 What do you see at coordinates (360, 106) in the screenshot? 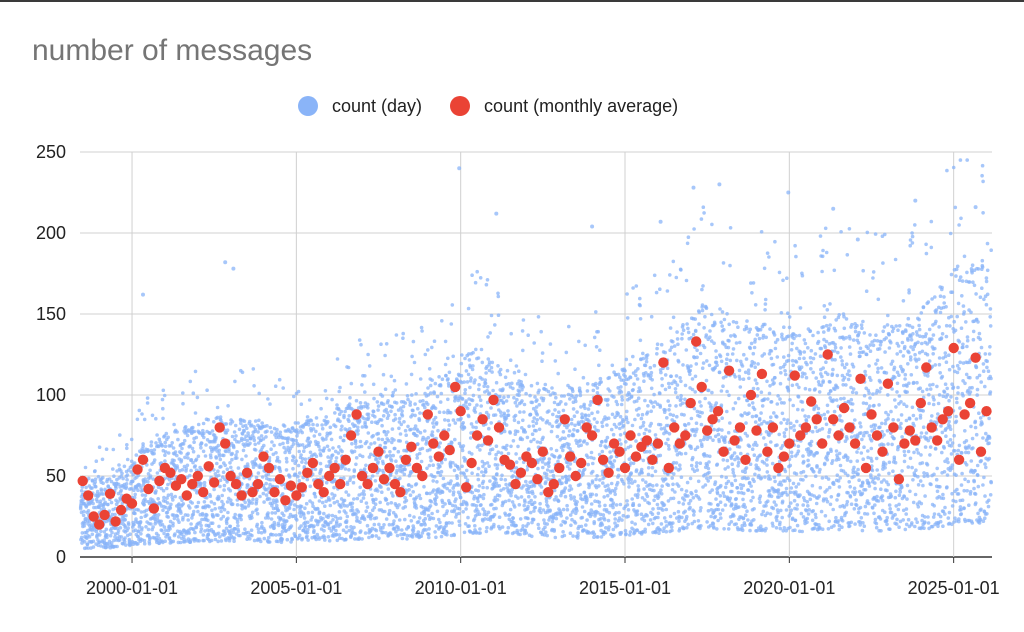
I see `legend-item-day: count (day)` at bounding box center [360, 106].